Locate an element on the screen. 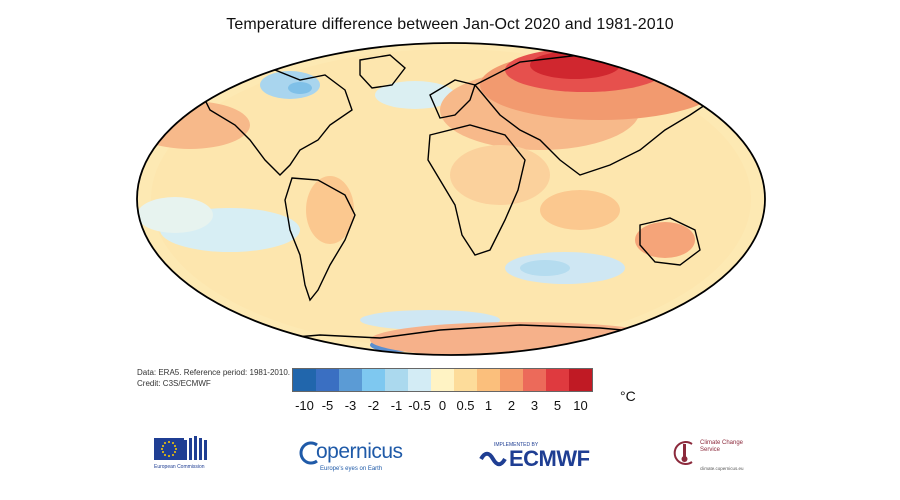  colorbar-tick-label: -5 is located at coordinates (327, 405).